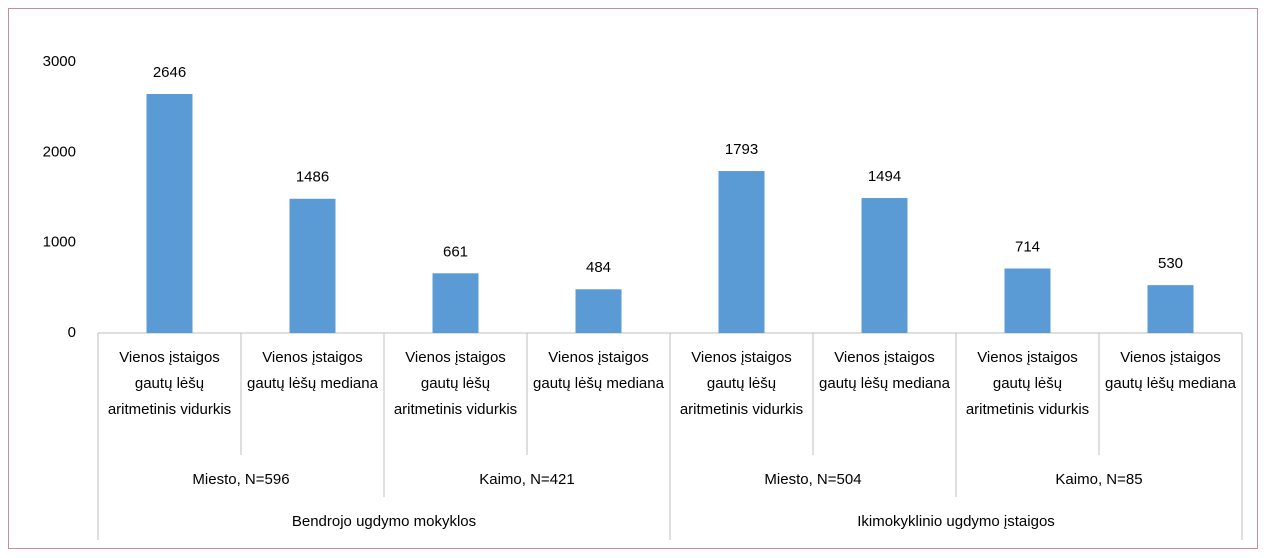 Image resolution: width=1268 pixels, height=558 pixels. Describe the element at coordinates (884, 176) in the screenshot. I see `data-label: 1494` at that location.